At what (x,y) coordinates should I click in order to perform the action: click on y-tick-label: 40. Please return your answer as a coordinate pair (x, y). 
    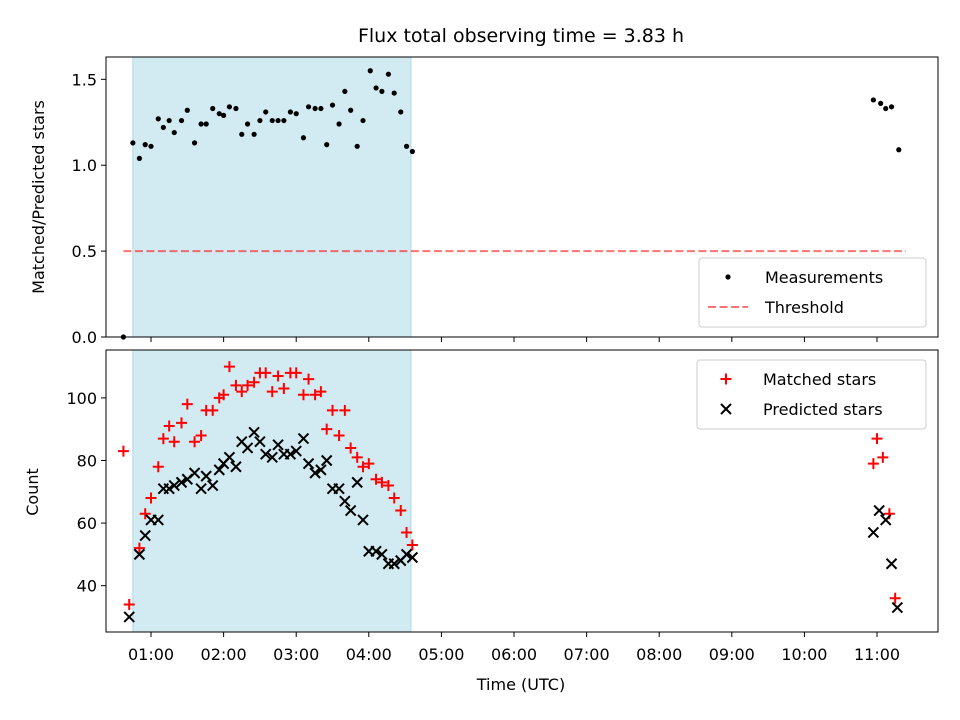
    Looking at the image, I should click on (87, 586).